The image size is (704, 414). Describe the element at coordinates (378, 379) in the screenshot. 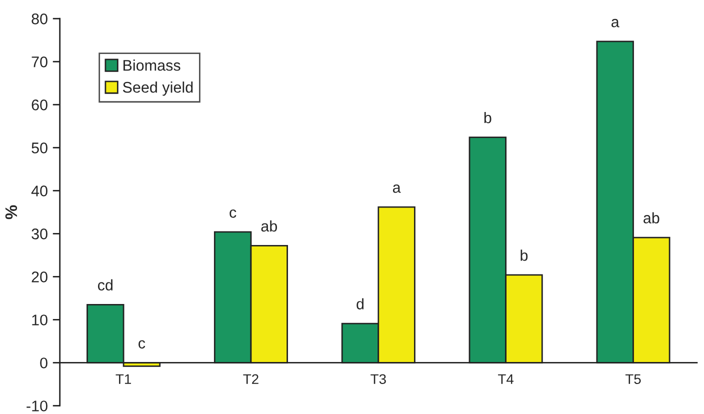

I see `x-tick-label: T3` at that location.